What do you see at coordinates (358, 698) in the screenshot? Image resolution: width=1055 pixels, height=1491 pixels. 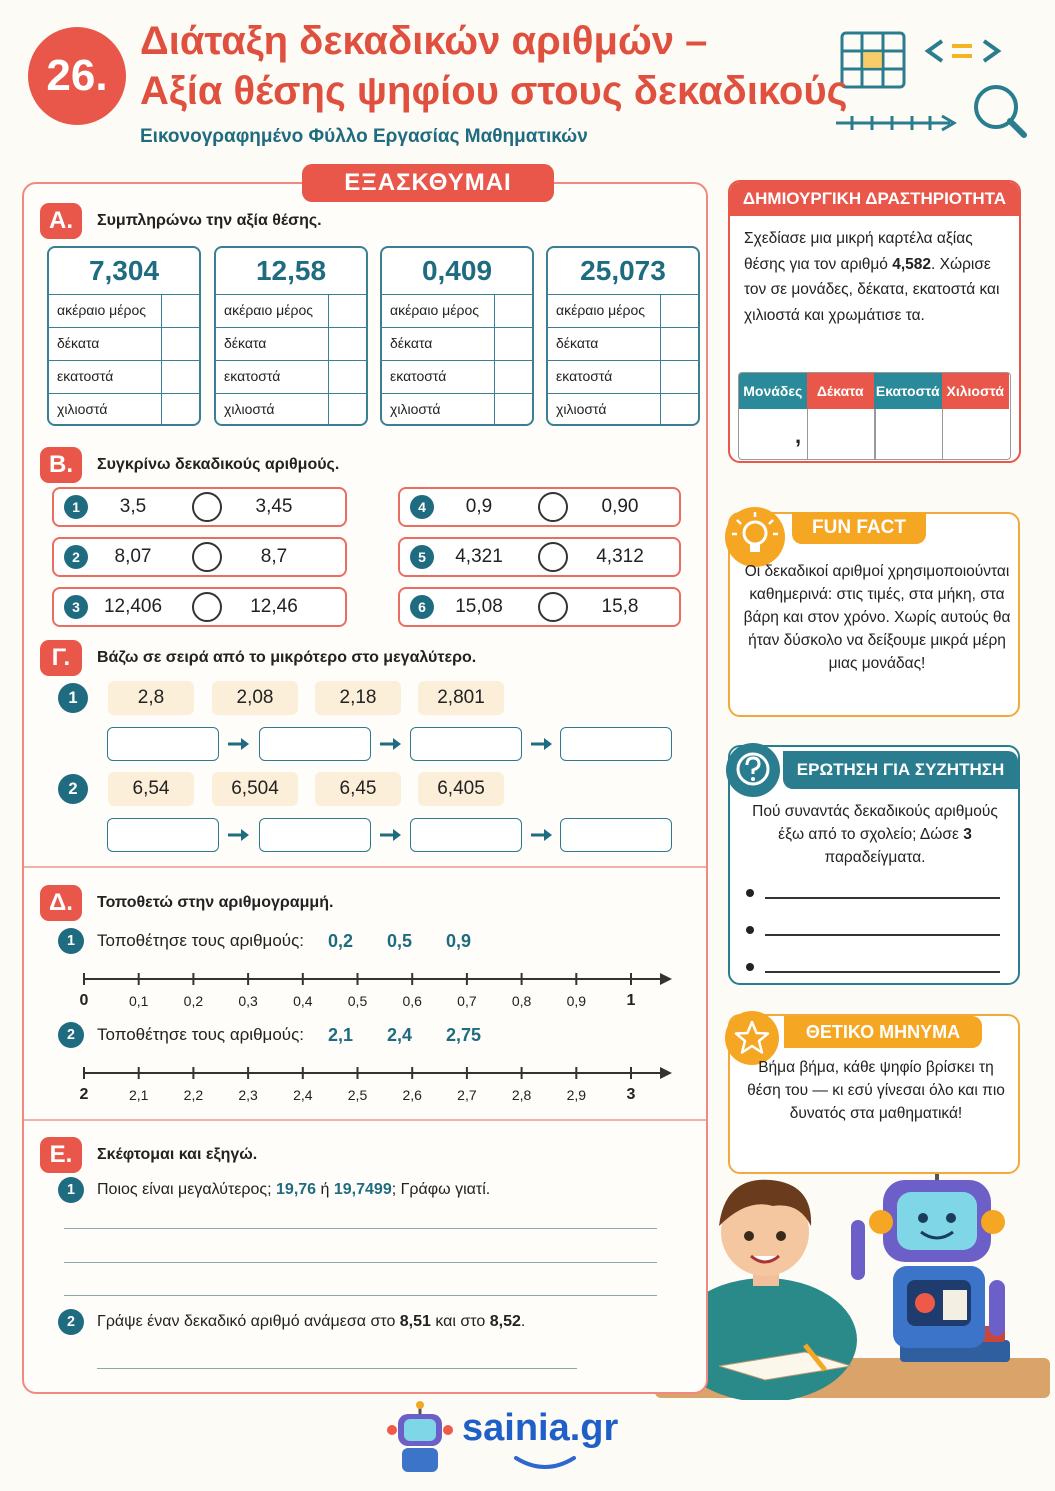 I see `number-chip: 2,18` at bounding box center [358, 698].